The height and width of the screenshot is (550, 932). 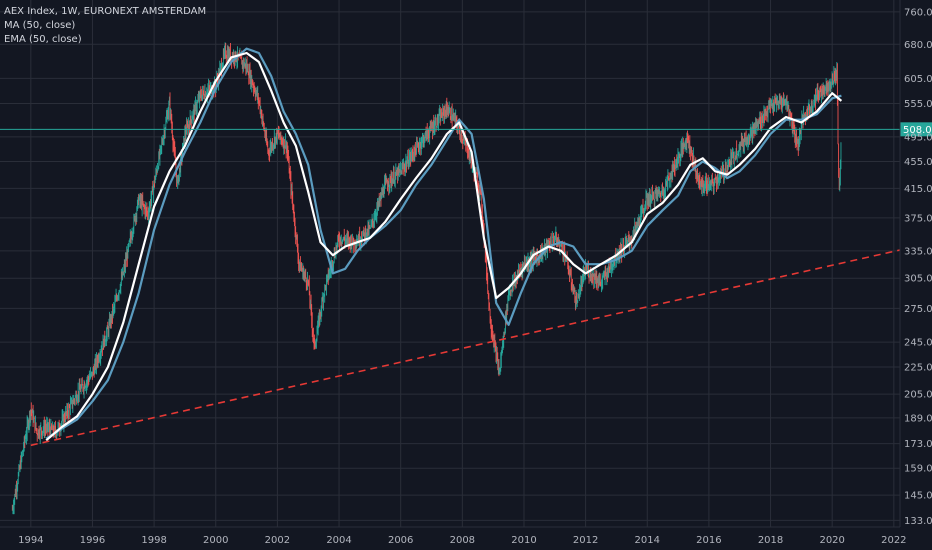 I want to click on y-tick-label: 275.00, so click(x=918, y=309).